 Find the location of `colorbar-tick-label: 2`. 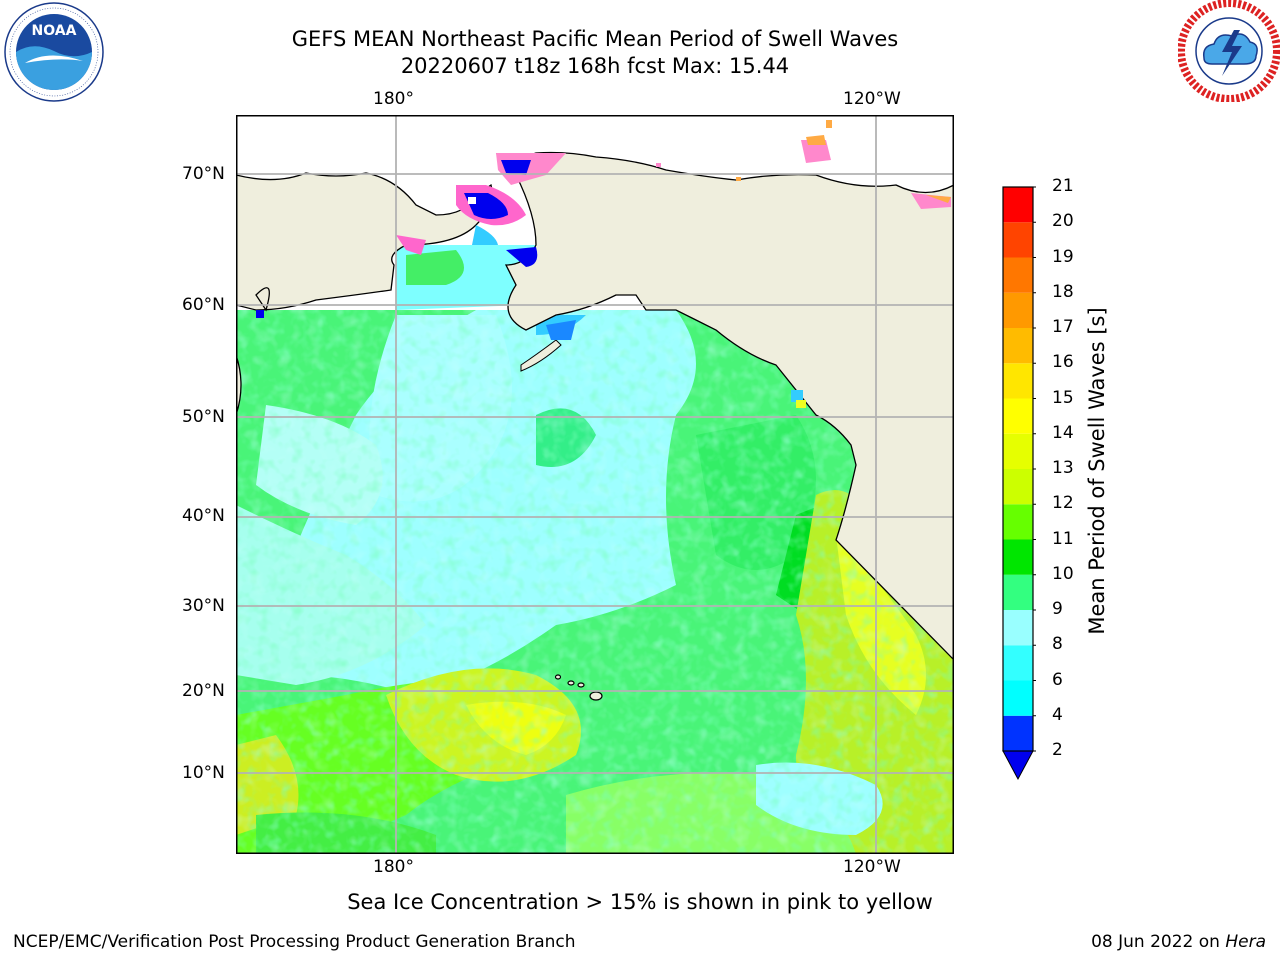

colorbar-tick-label: 2 is located at coordinates (1057, 750).